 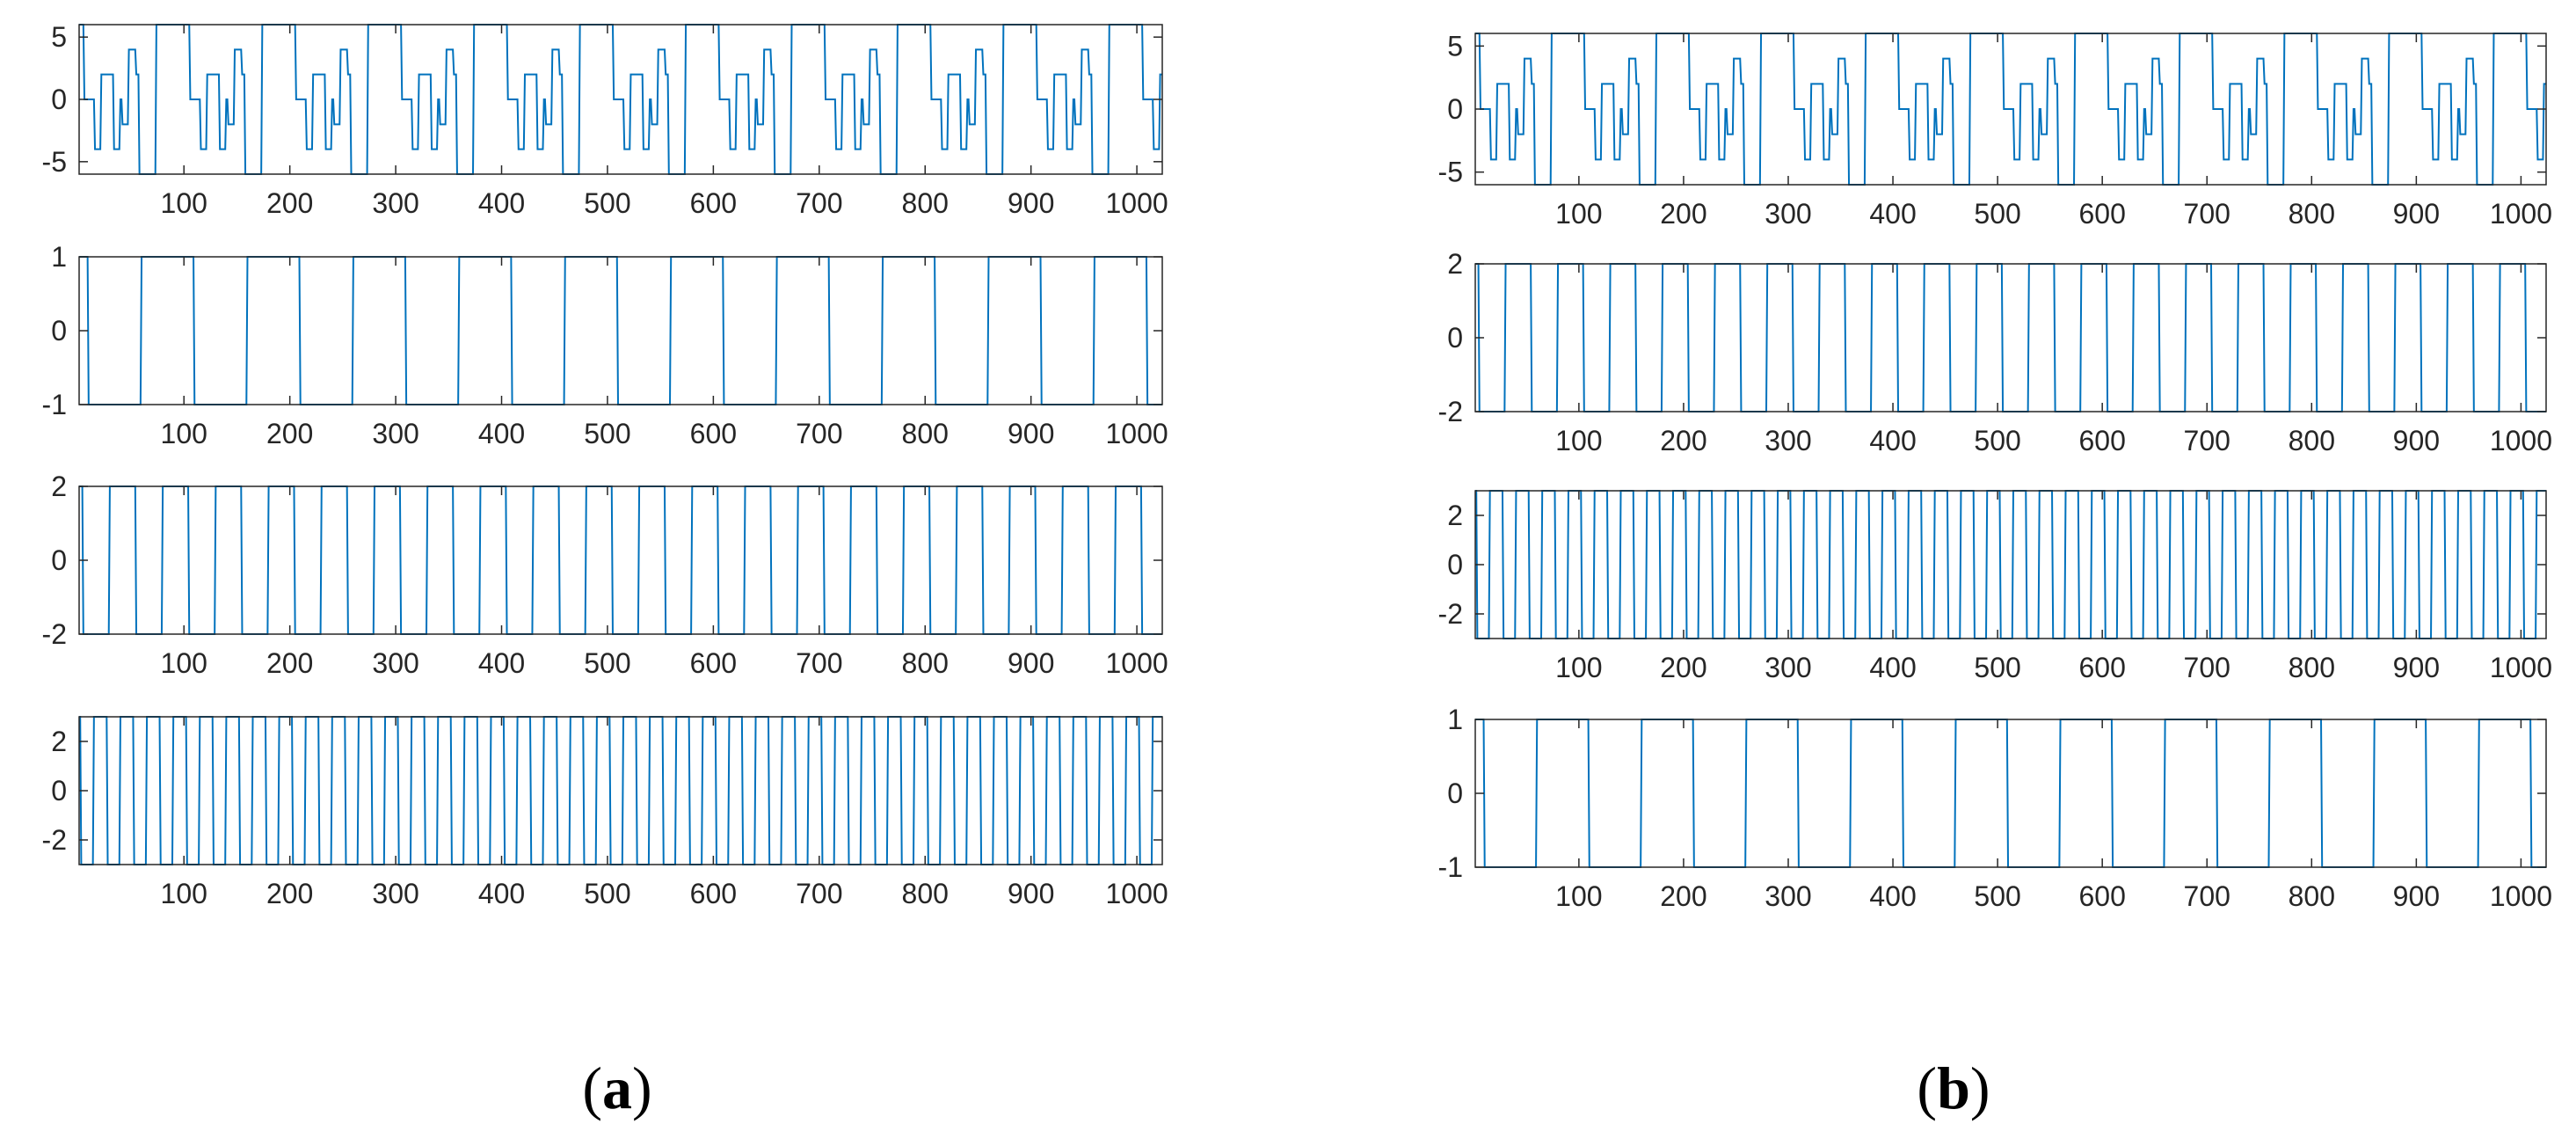 I want to click on subplot-a-3: 100 200 300 400 500 600 700 800 900 1000 -2 0 2, so click(x=605, y=575).